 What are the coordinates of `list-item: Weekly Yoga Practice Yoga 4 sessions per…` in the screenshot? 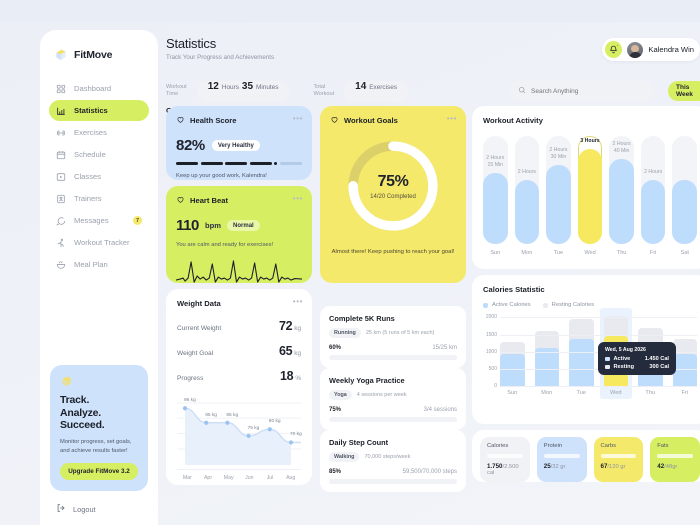 It's located at (393, 399).